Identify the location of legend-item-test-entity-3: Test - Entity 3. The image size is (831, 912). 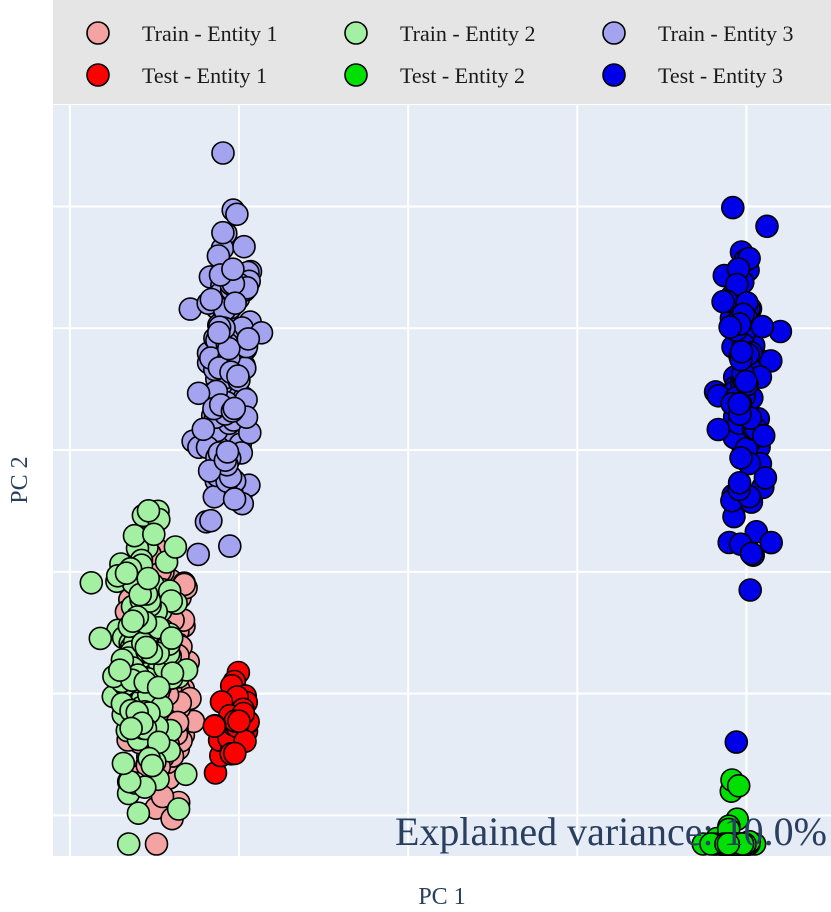
(692, 75).